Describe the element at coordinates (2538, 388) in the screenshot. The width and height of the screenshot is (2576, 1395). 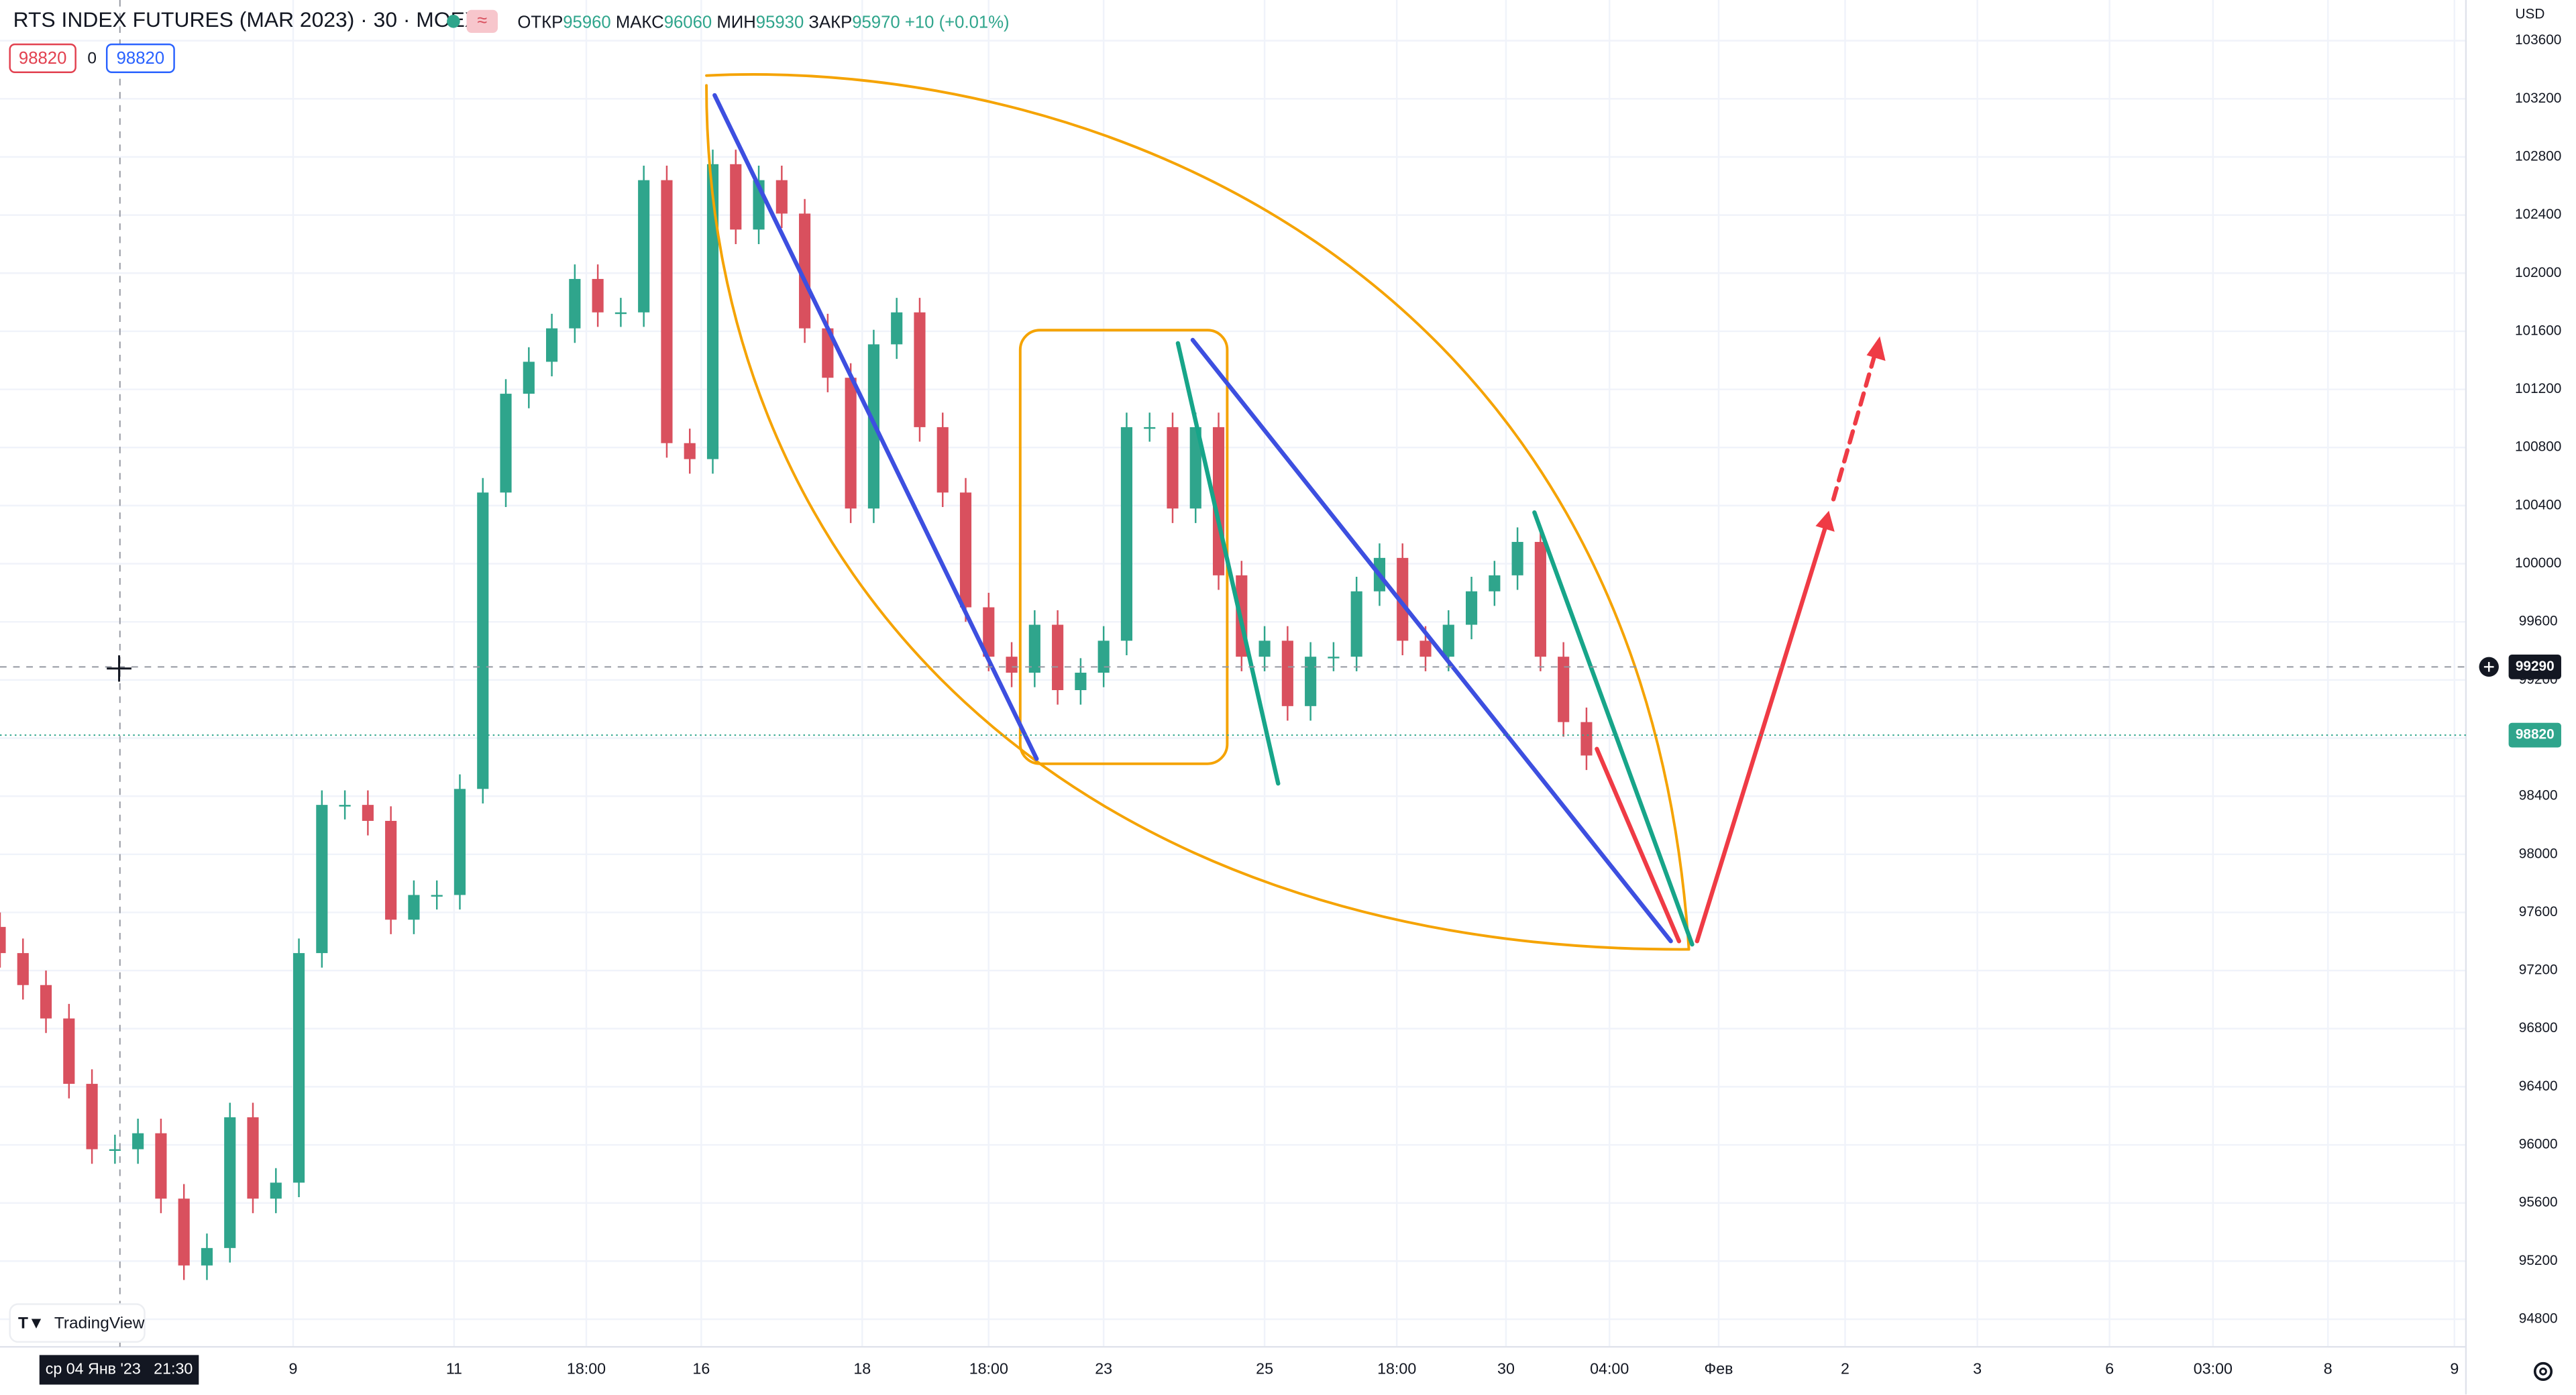
I see `y-tick-label: 101200` at that location.